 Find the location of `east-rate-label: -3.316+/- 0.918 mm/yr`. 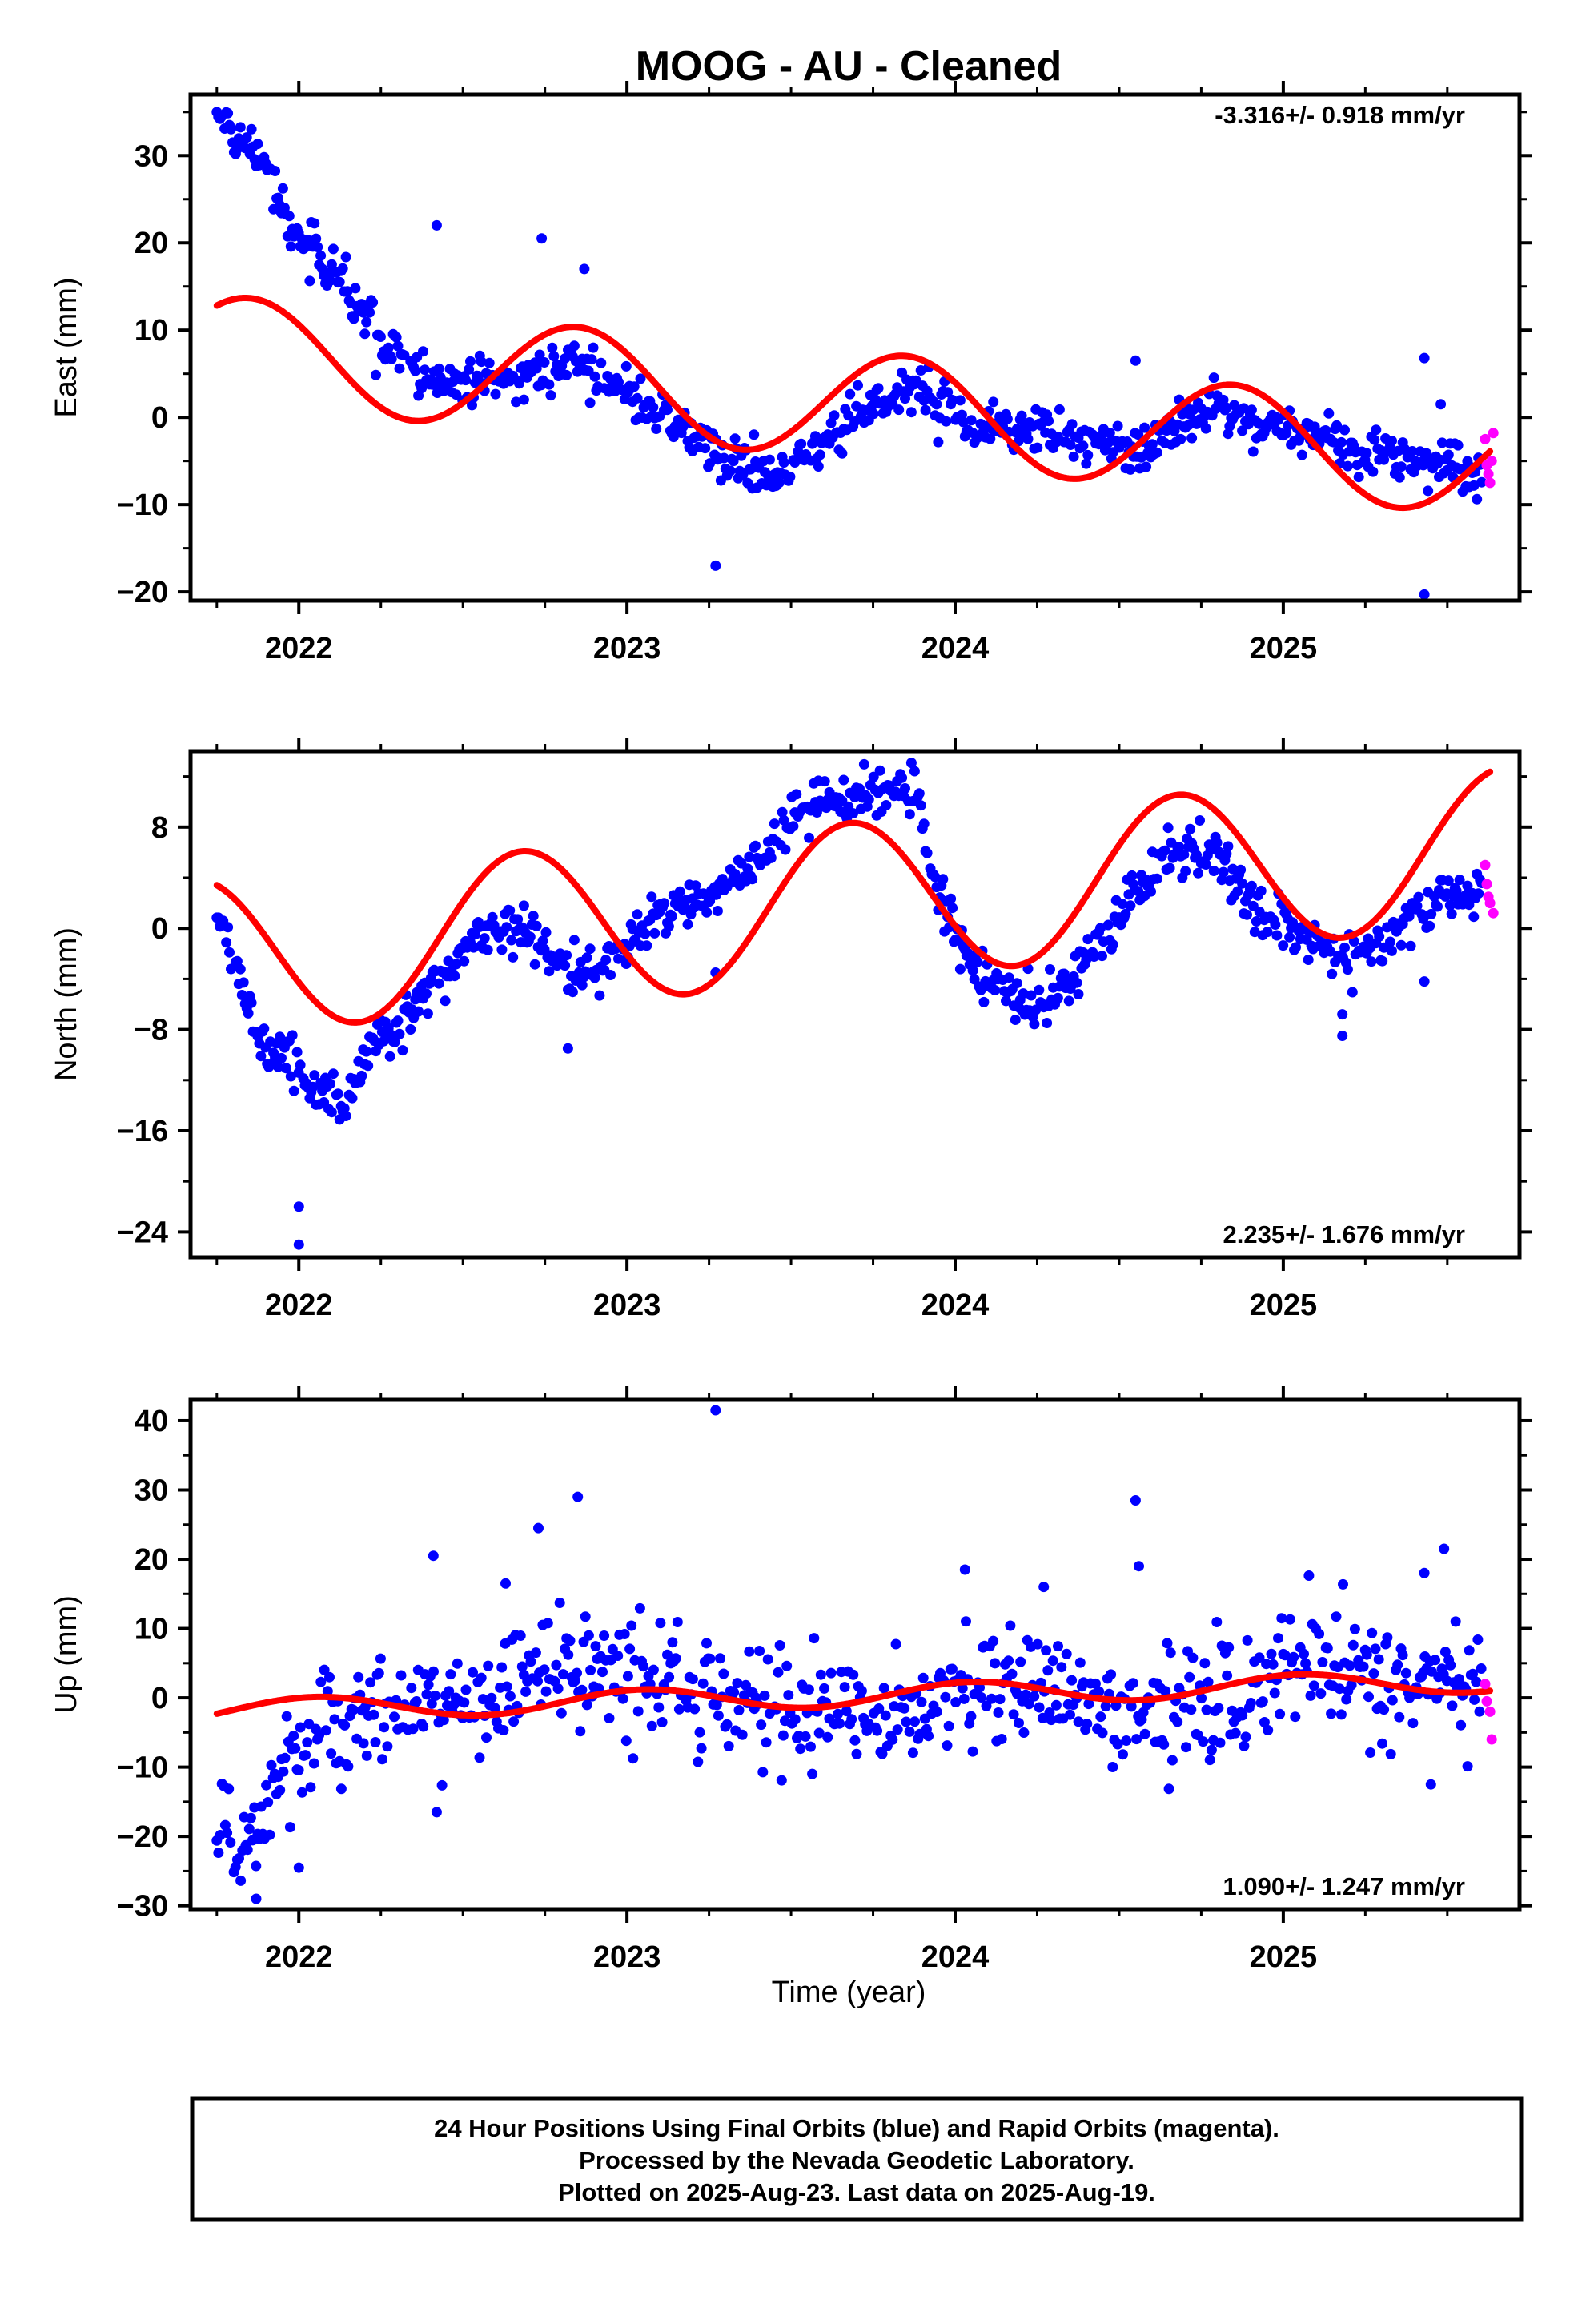

east-rate-label: -3.316+/- 0.918 mm/yr is located at coordinates (1340, 115).